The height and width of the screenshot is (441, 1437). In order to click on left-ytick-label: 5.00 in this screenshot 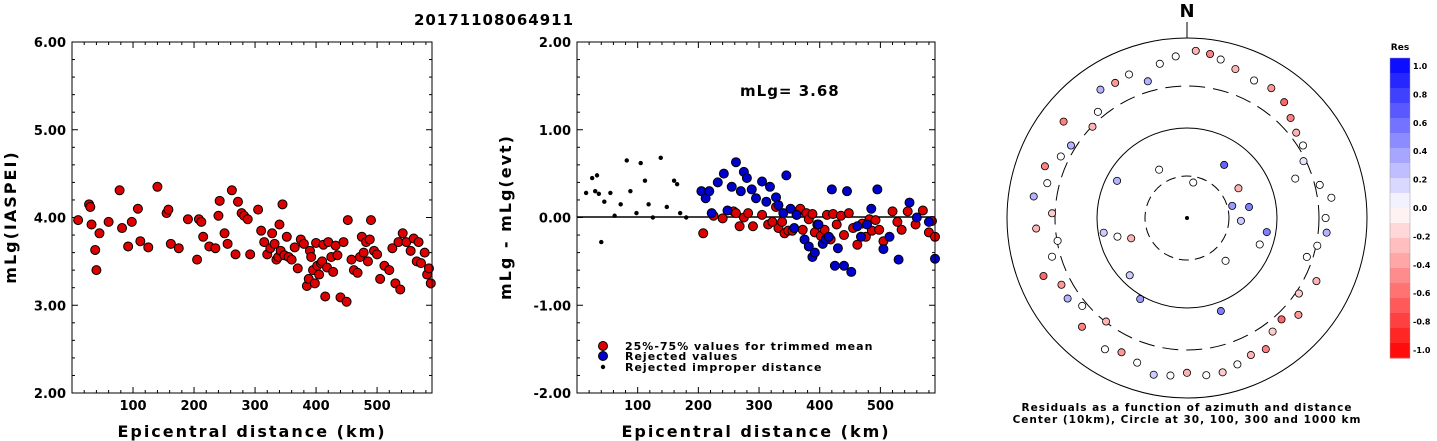, I will do `click(50, 131)`.